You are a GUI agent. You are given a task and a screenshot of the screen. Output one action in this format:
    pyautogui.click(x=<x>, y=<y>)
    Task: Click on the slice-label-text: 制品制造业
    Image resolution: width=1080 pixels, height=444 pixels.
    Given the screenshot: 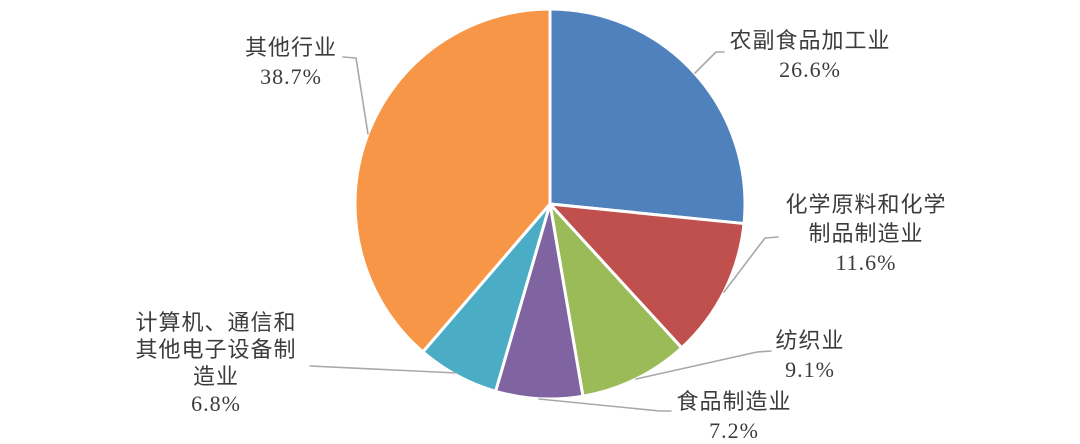 What is the action you would take?
    pyautogui.click(x=866, y=233)
    